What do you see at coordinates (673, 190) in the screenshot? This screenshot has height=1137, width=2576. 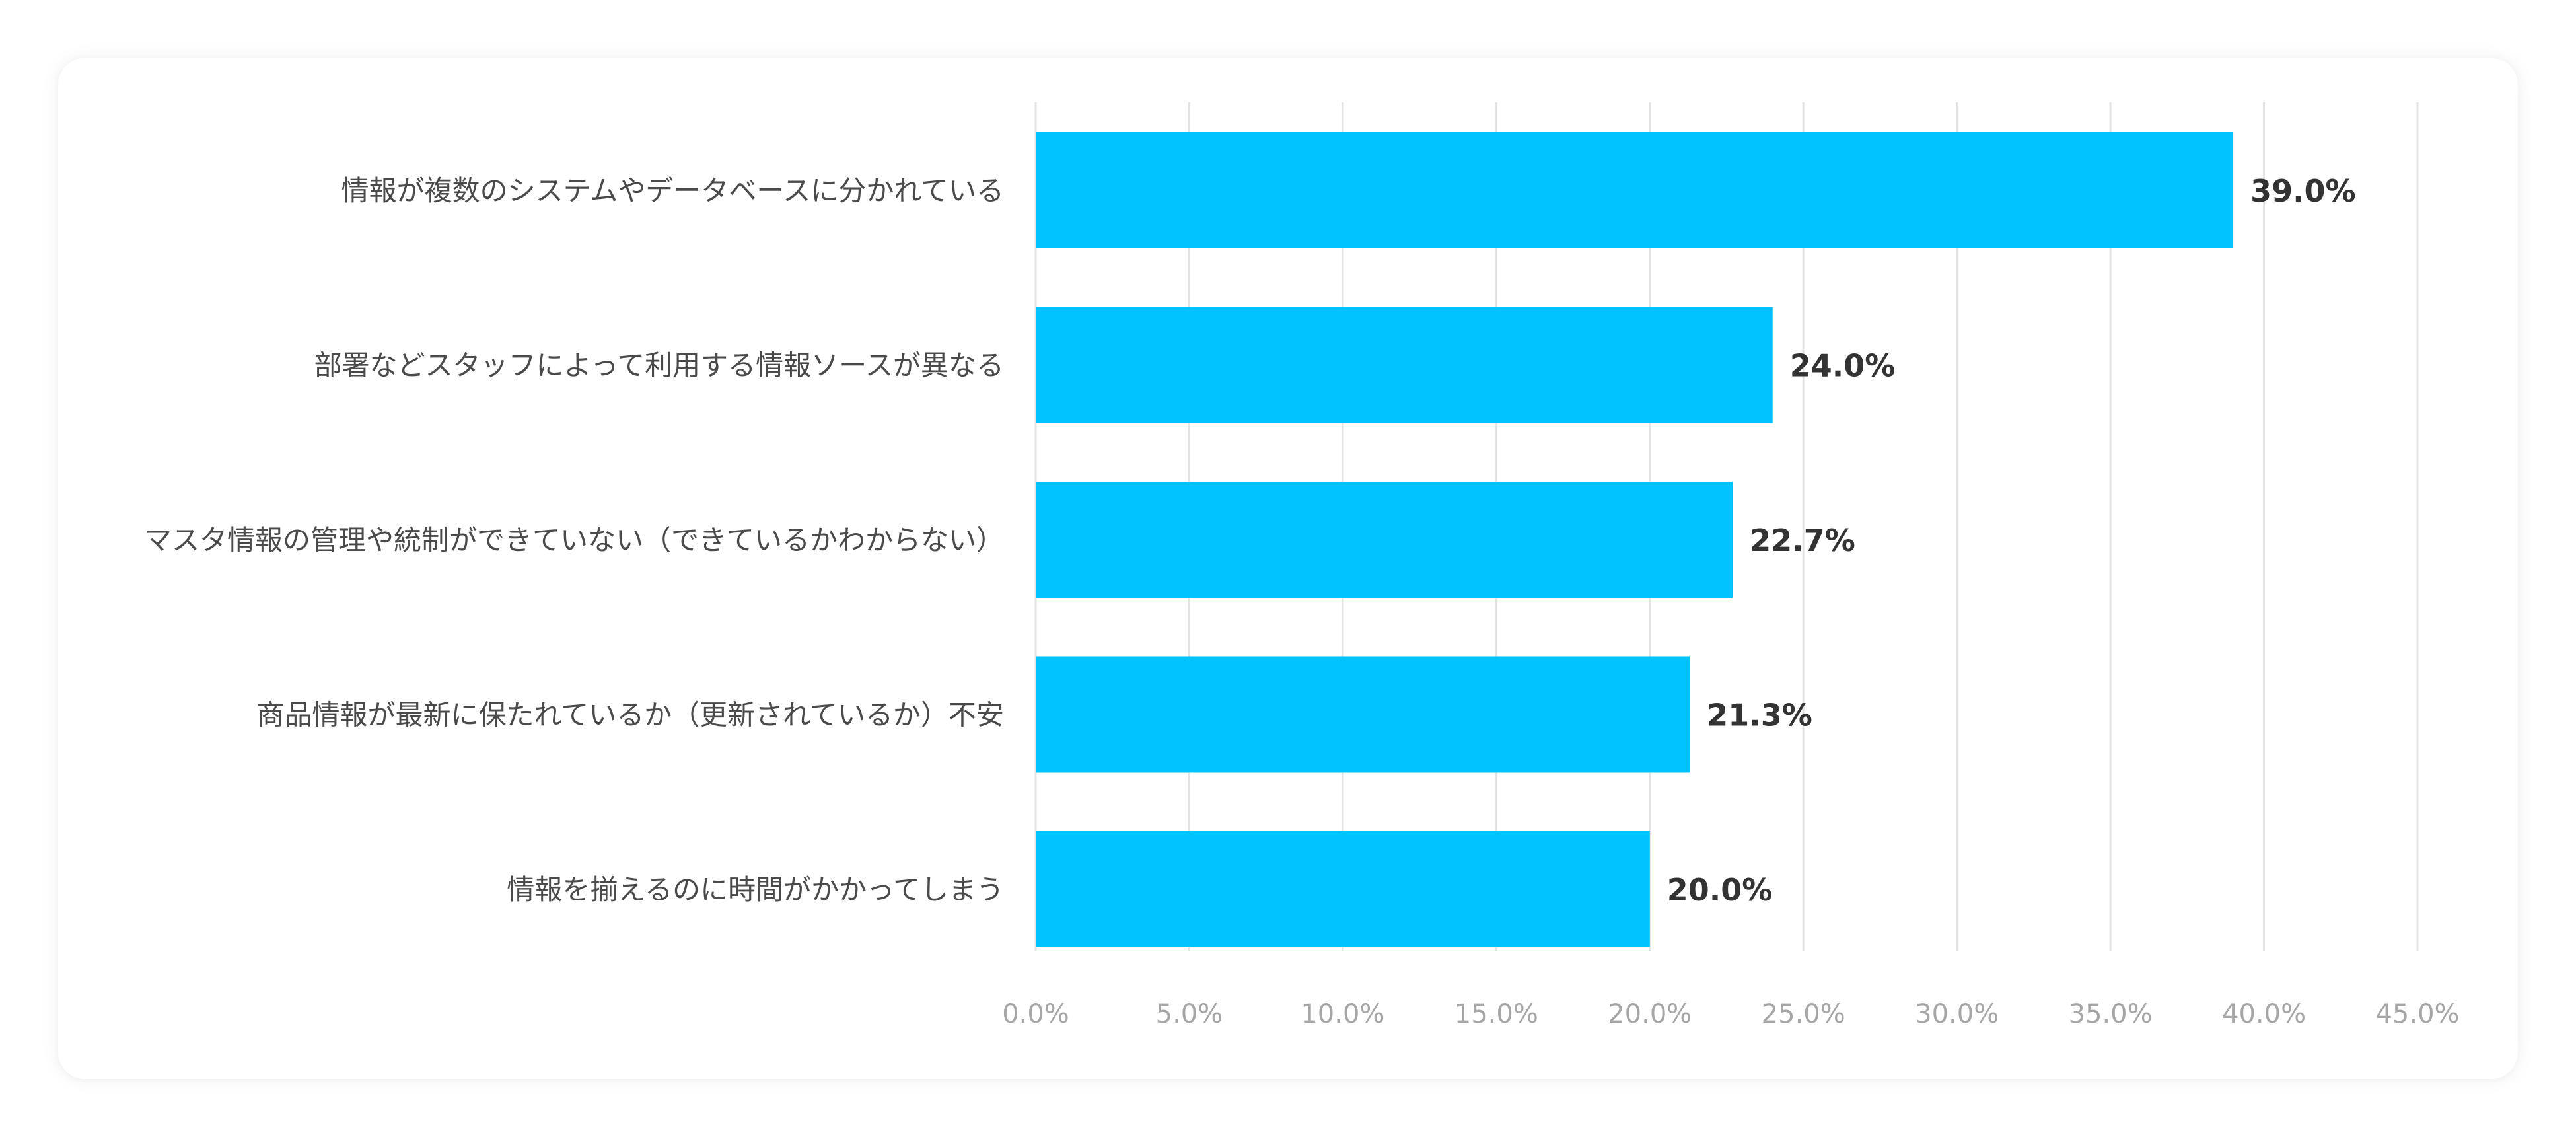 I see `category-label: 情報が複数のシステムやデータベースに分かれている` at bounding box center [673, 190].